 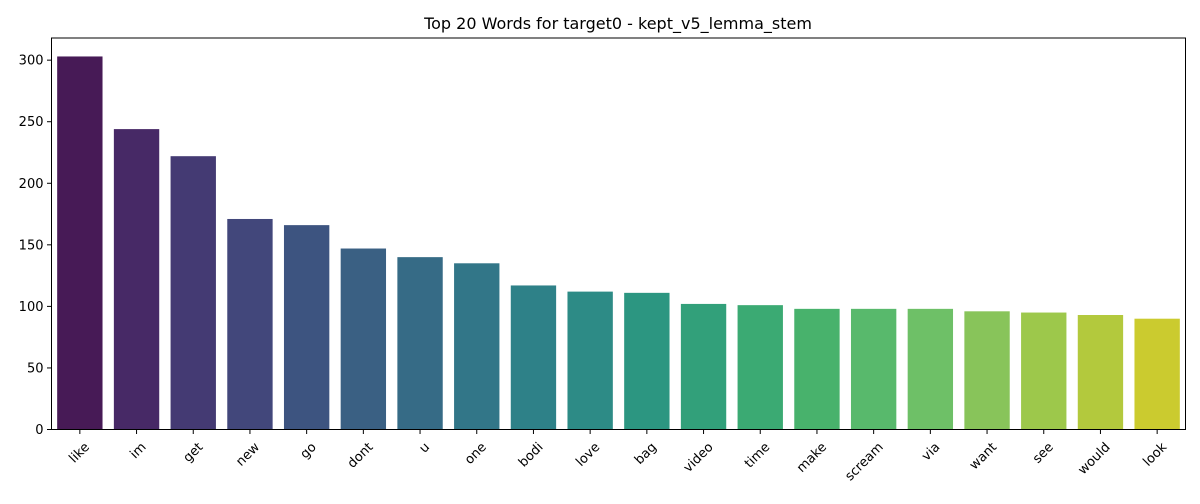 What do you see at coordinates (31, 245) in the screenshot?
I see `y-tick-label: 150` at bounding box center [31, 245].